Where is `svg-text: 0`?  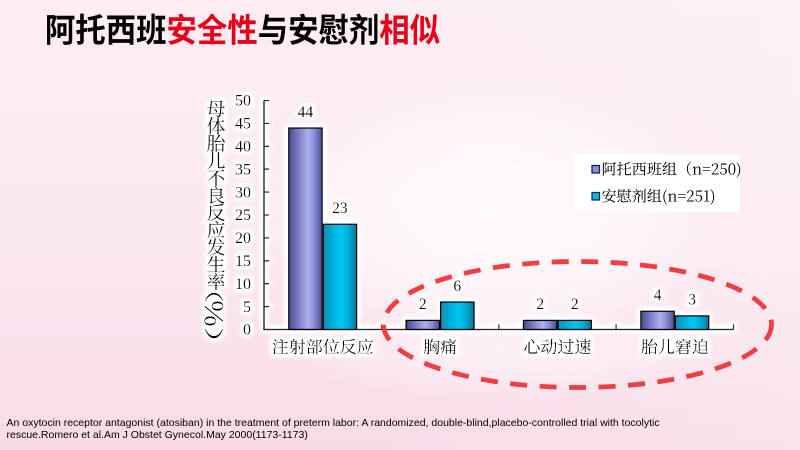
svg-text: 0 is located at coordinates (247, 330).